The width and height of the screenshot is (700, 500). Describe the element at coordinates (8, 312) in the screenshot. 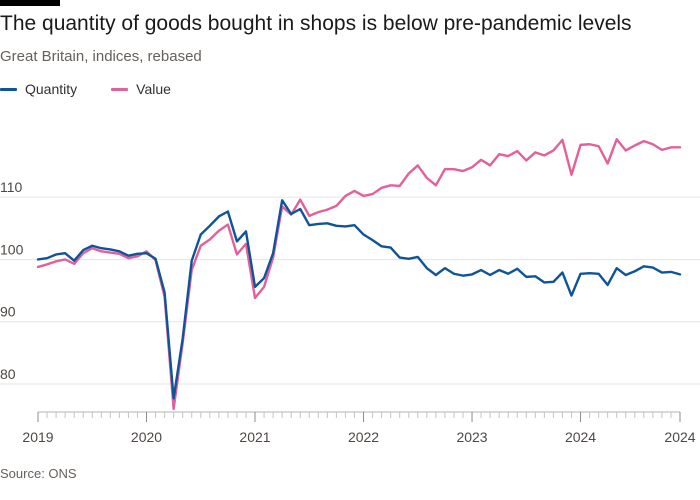

I see `y-tick-label-90: 90` at that location.